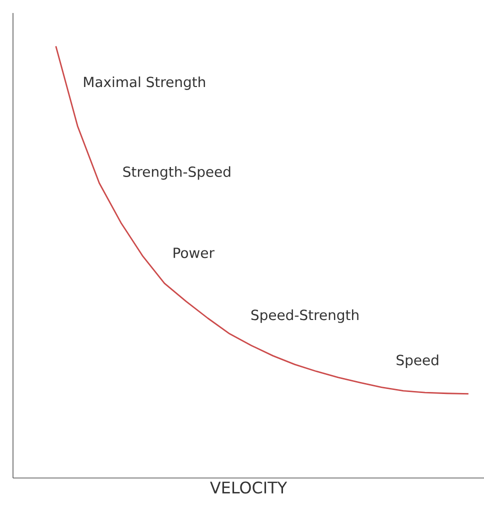  What do you see at coordinates (304, 316) in the screenshot?
I see `annotation: Speed-Strength` at bounding box center [304, 316].